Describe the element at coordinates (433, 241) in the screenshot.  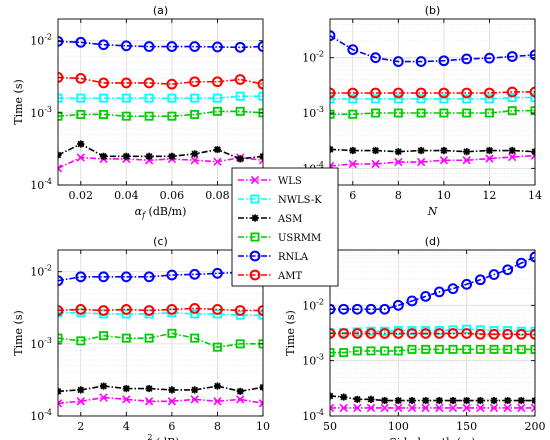
I see `panel-title: (d)` at that location.